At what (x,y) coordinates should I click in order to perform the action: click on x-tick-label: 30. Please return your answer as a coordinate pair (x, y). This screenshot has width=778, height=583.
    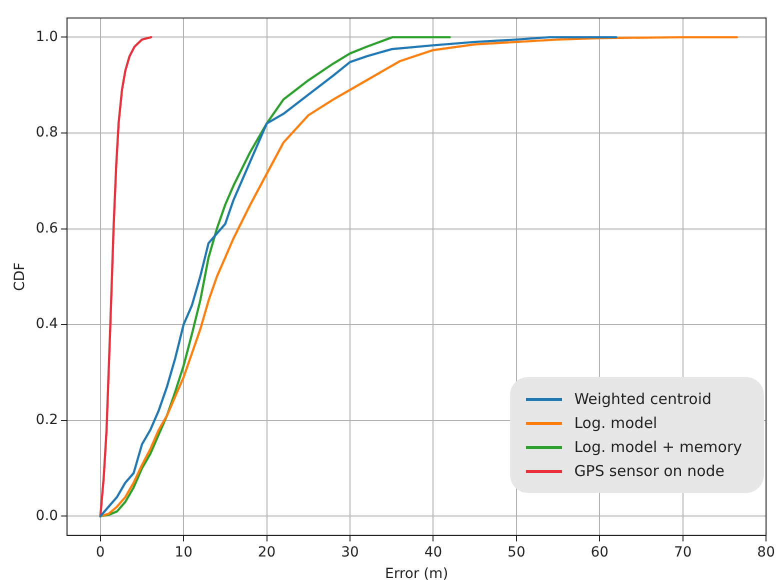
    Looking at the image, I should click on (350, 552).